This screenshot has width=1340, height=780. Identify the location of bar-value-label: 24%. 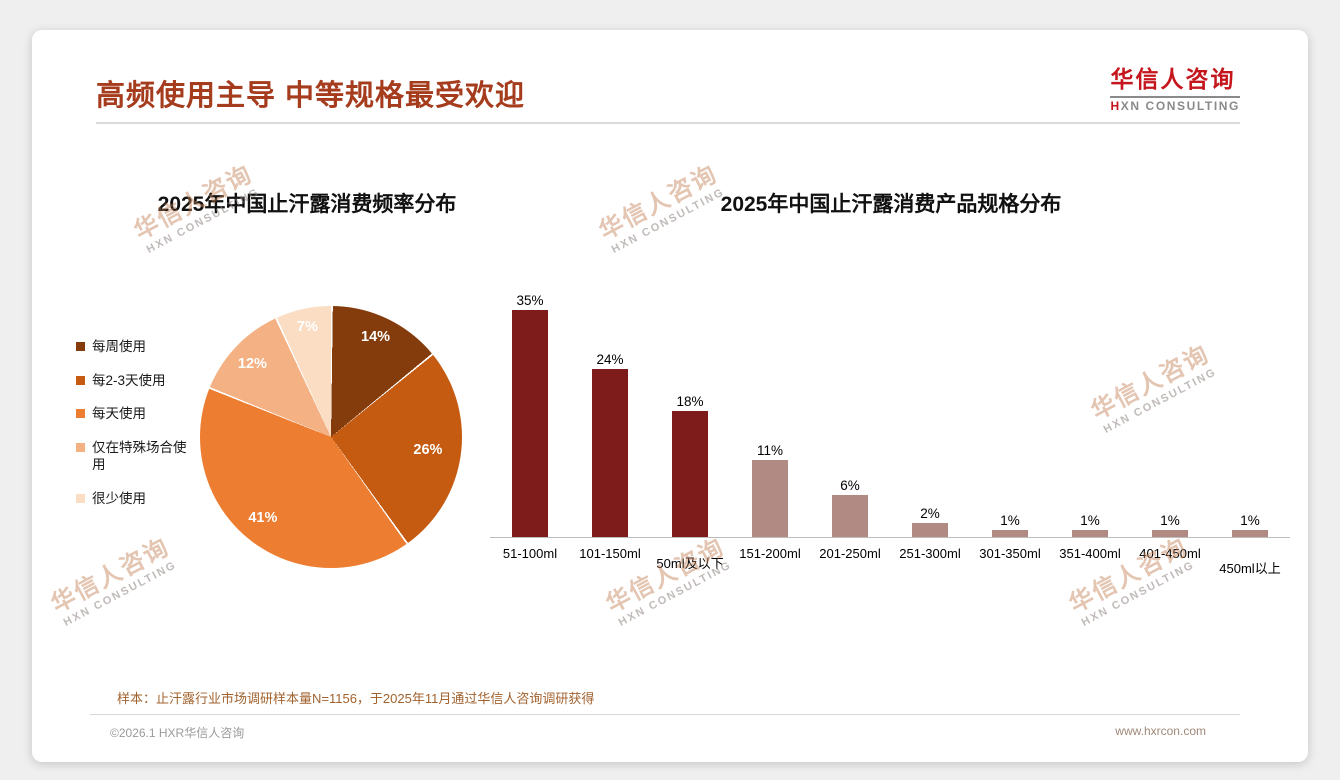
(610, 359).